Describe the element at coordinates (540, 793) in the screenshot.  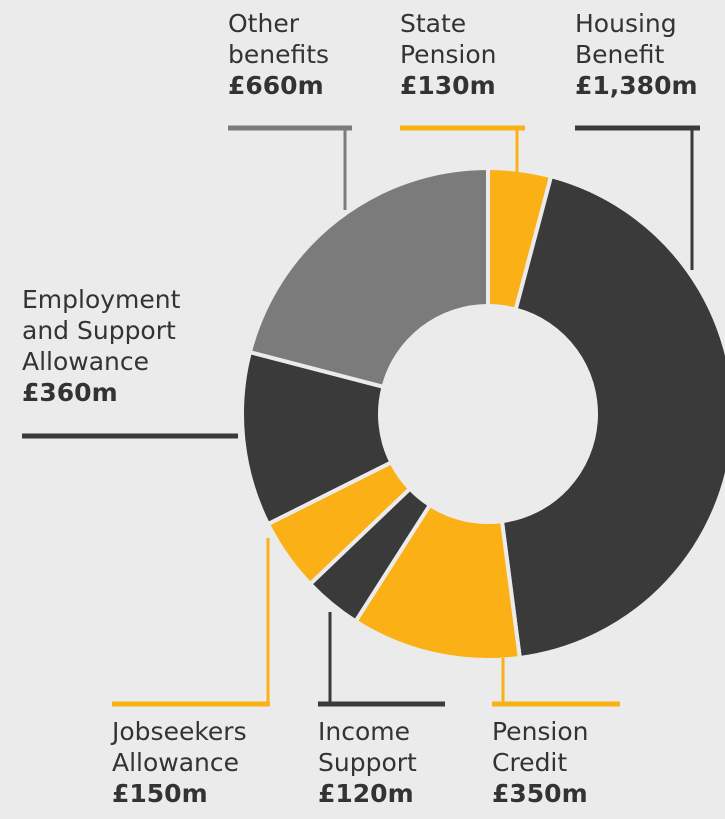
I see `slice-value-pension-credit: £350m` at that location.